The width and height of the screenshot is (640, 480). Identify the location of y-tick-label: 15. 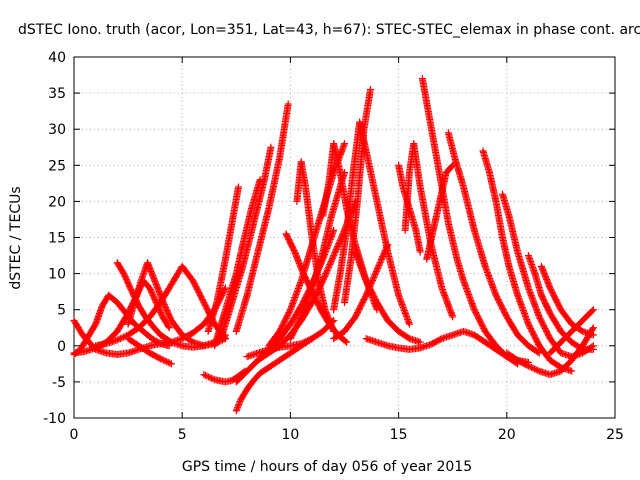
(57, 239).